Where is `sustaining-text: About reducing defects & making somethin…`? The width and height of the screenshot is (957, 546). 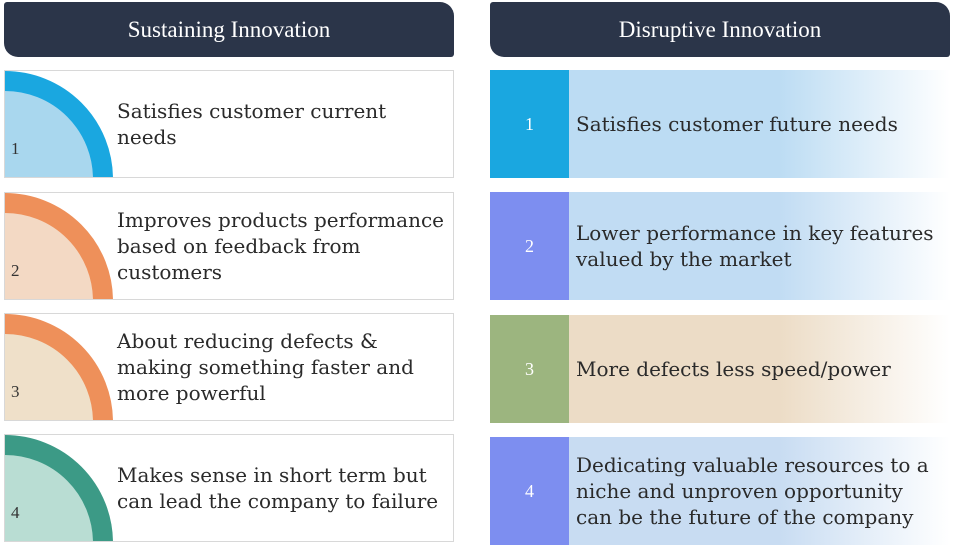
sustaining-text: About reducing defects & making somethin… is located at coordinates (265, 367).